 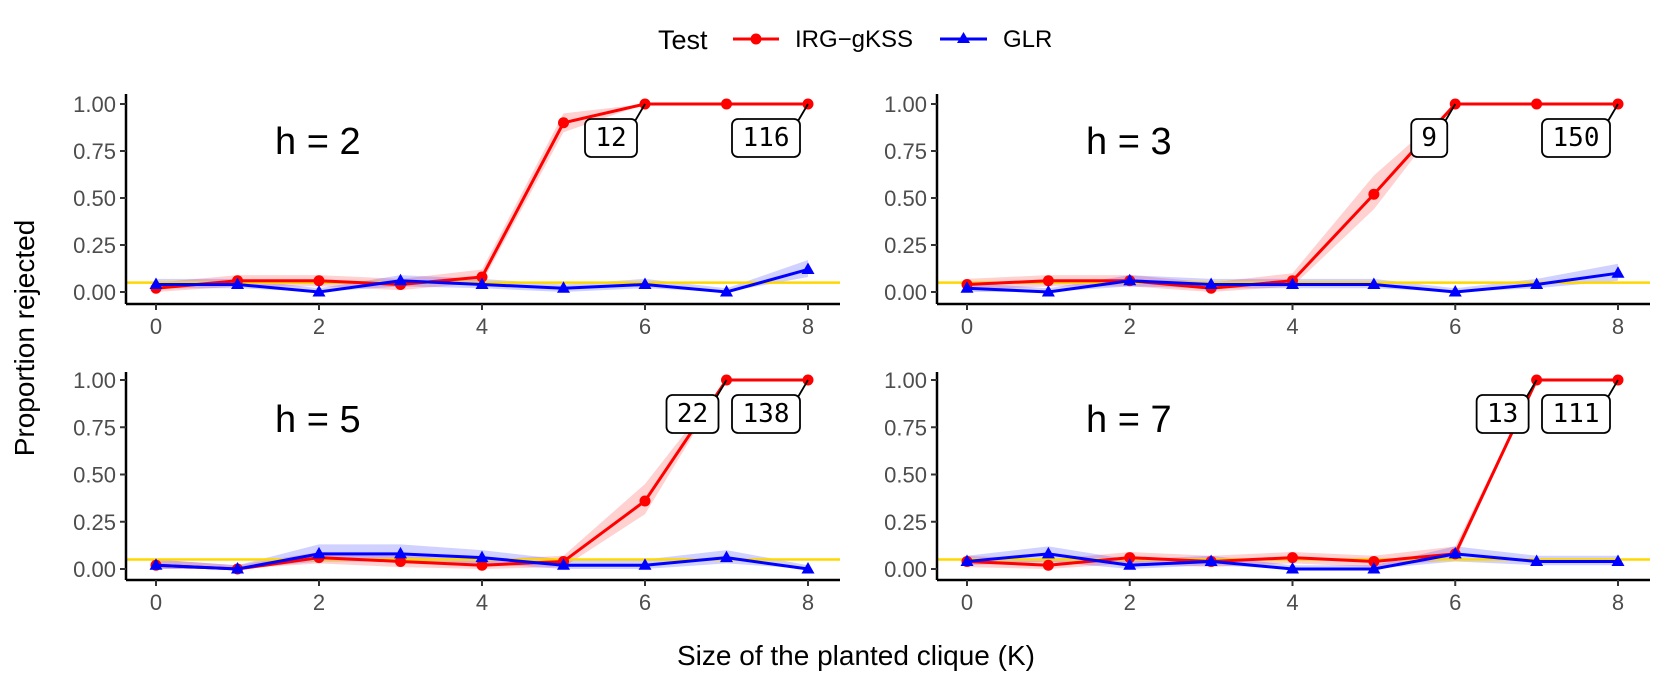 I want to click on annotation-label: 9, so click(x=1433, y=130).